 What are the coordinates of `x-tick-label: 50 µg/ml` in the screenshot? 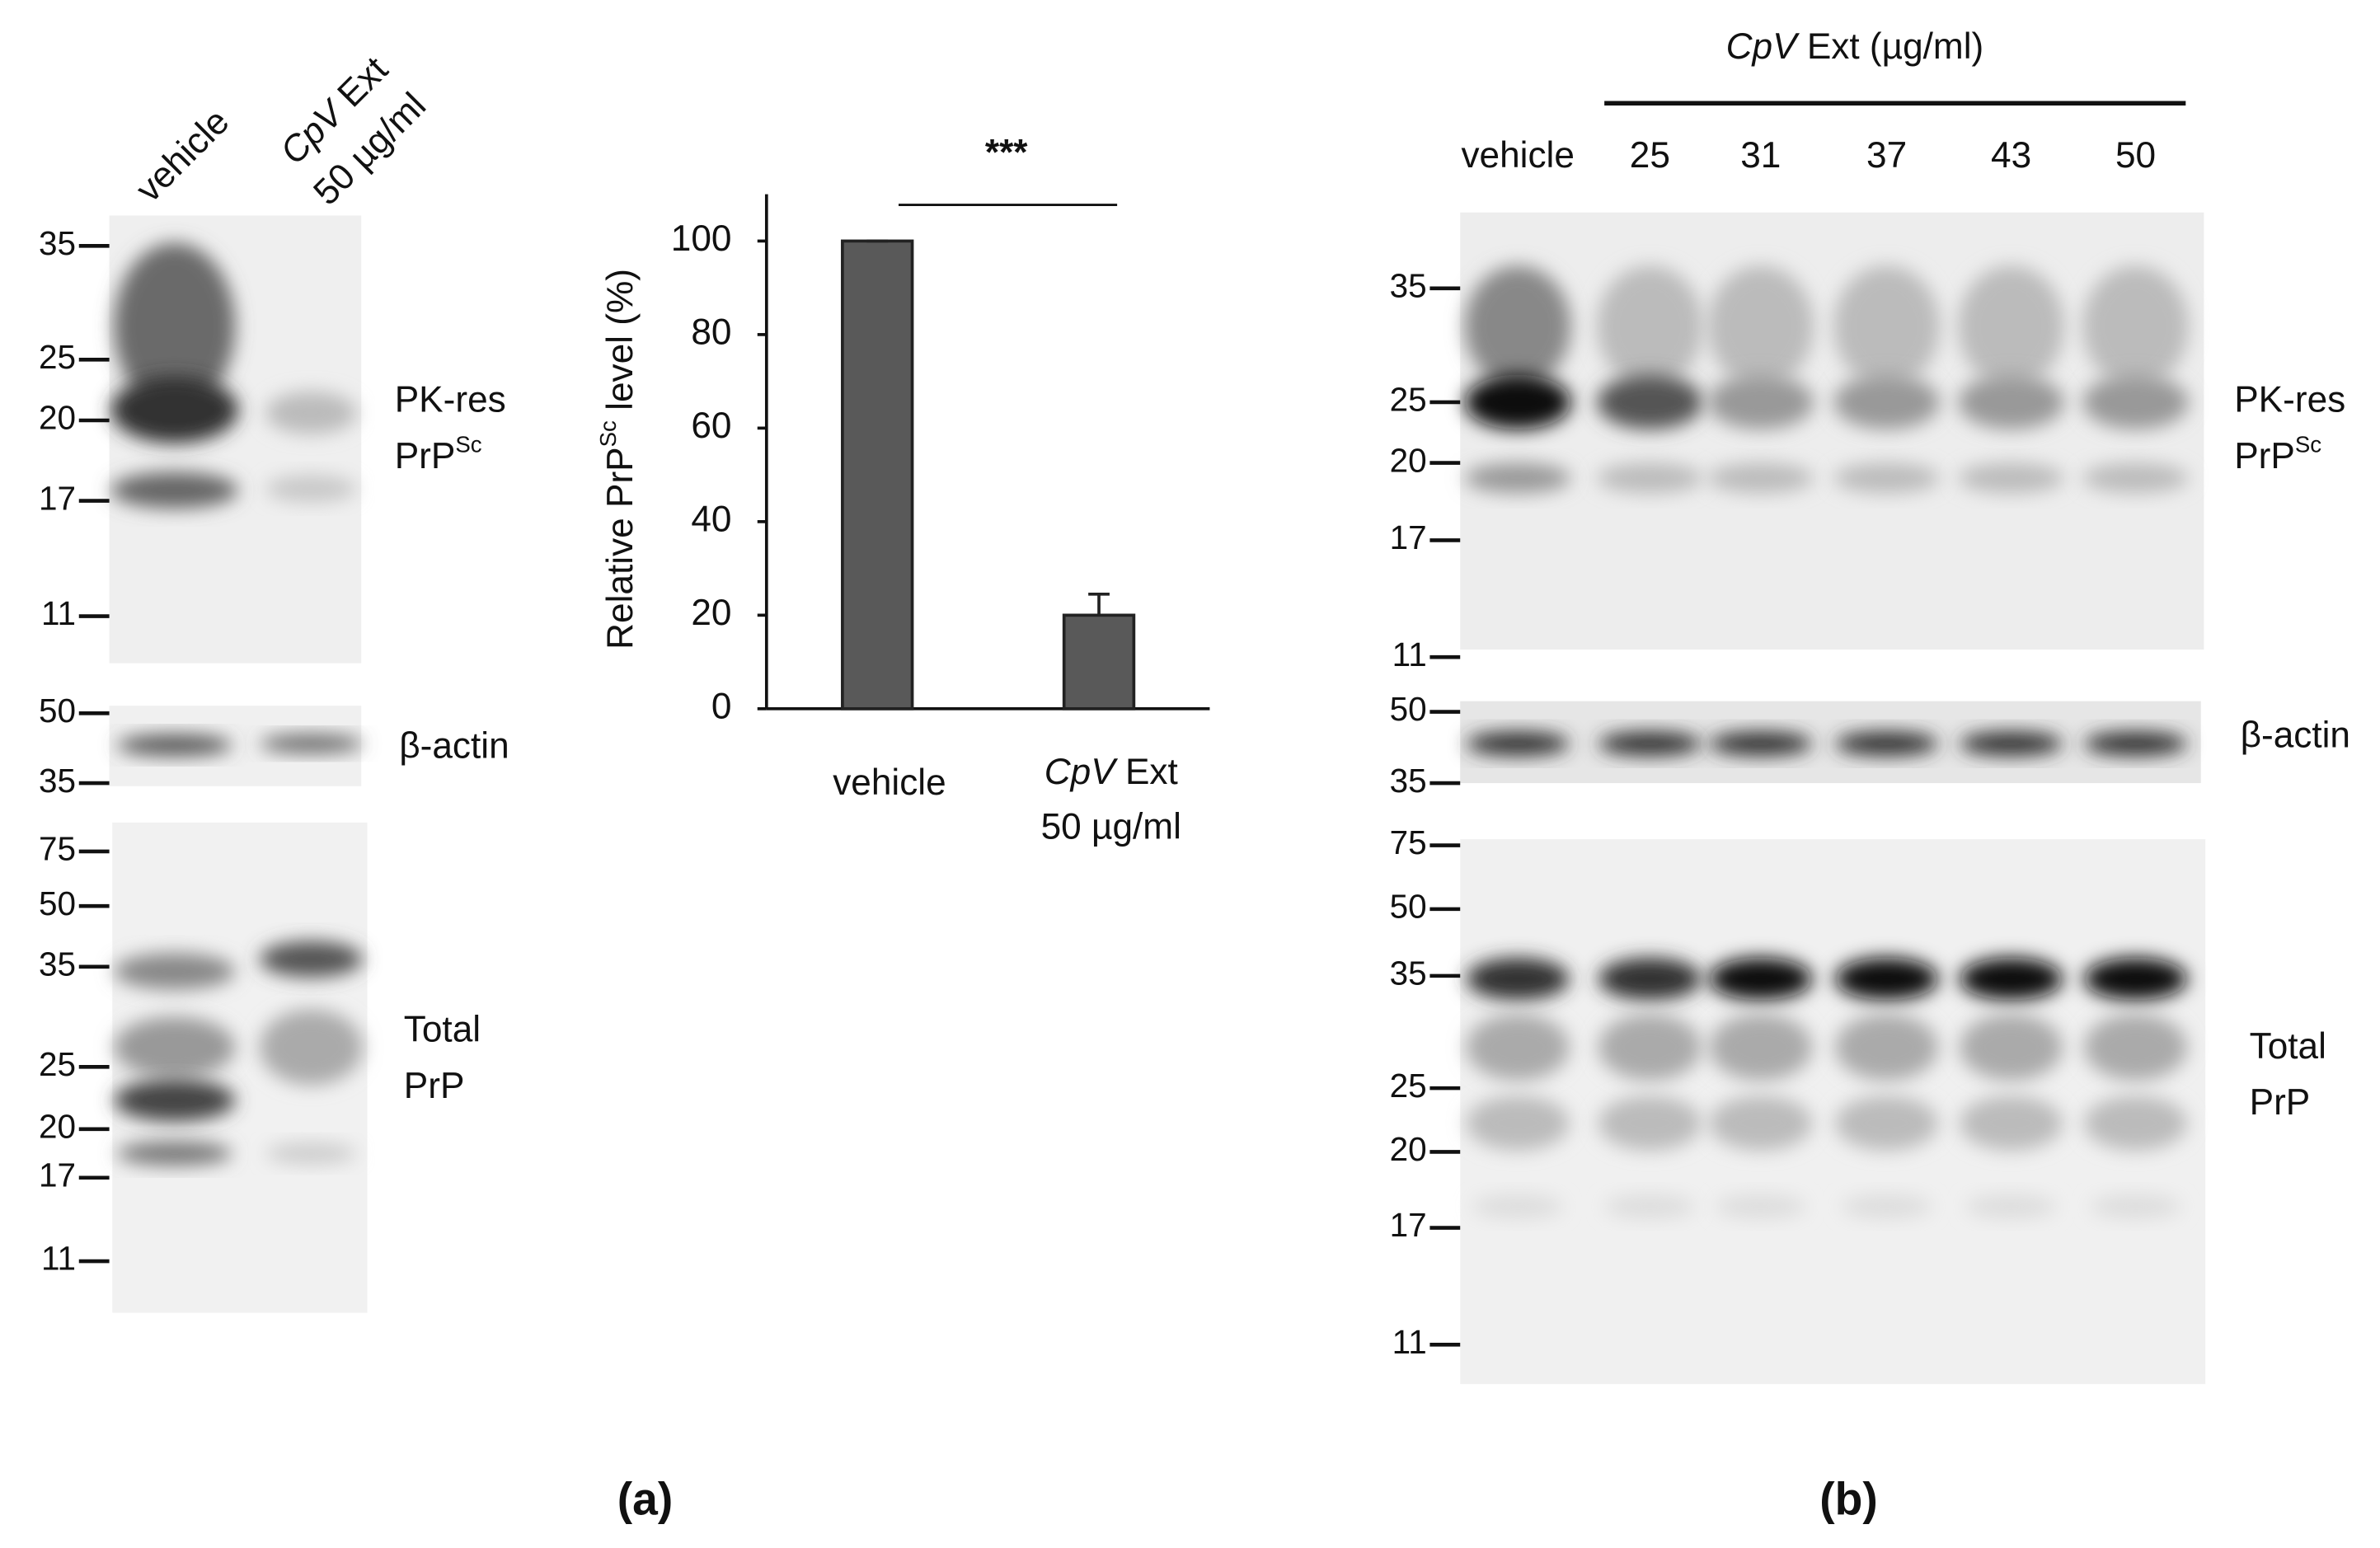 It's located at (1111, 826).